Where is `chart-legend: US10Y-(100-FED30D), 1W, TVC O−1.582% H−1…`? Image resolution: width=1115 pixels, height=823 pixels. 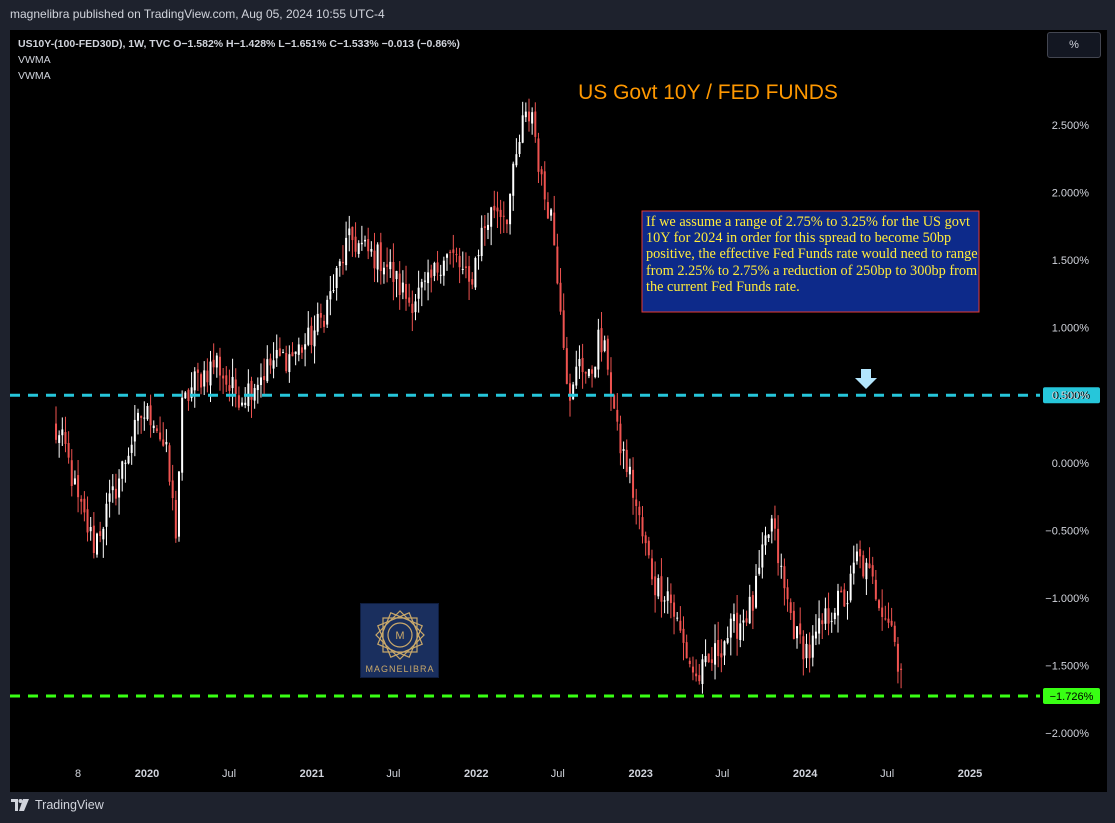
chart-legend: US10Y-(100-FED30D), 1W, TVC O−1.582% H−1… is located at coordinates (239, 60).